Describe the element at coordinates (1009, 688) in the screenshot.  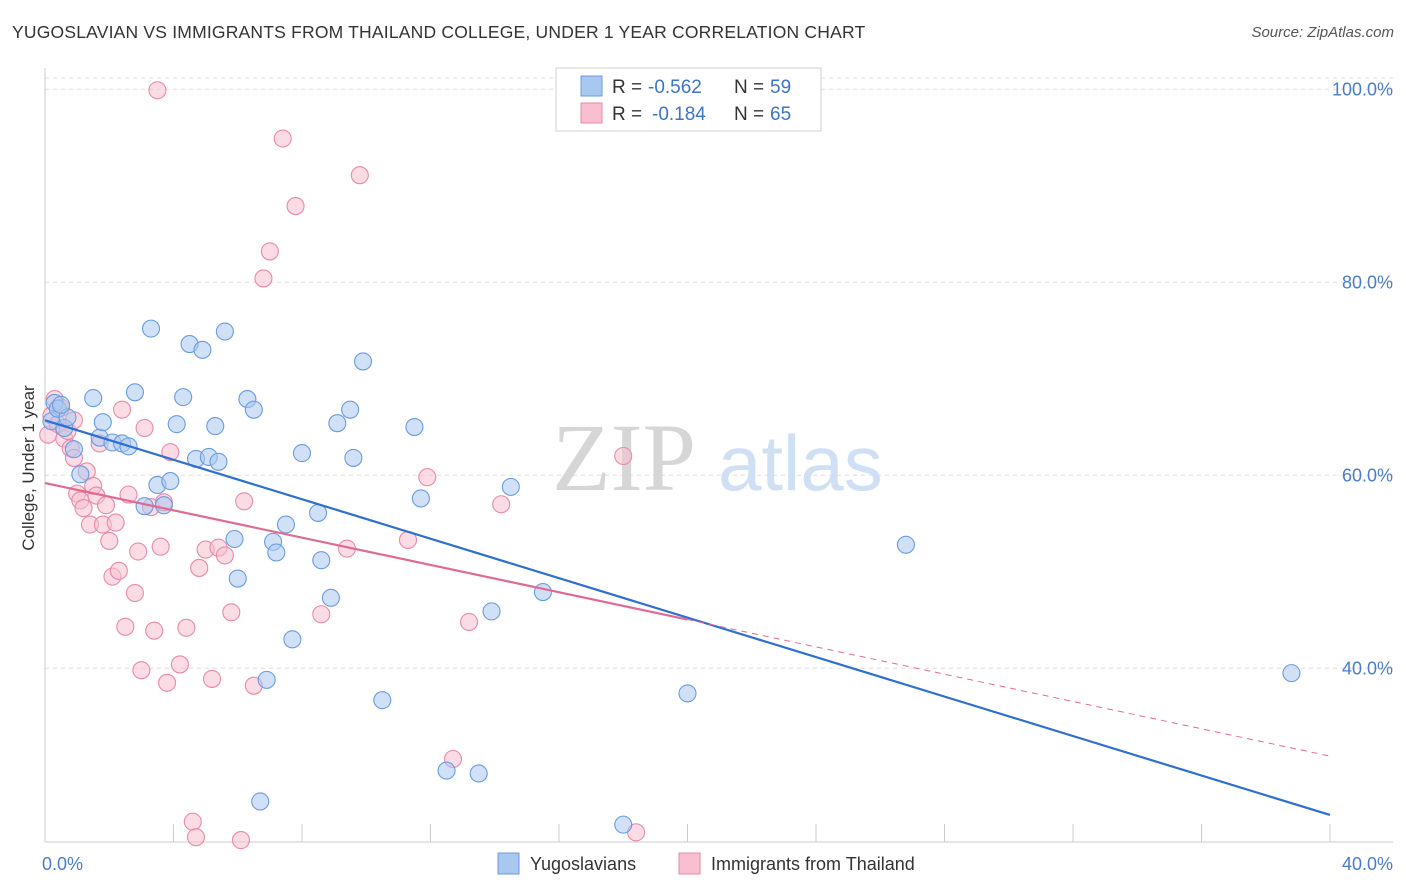
I see `trend-line-1-dashed` at that location.